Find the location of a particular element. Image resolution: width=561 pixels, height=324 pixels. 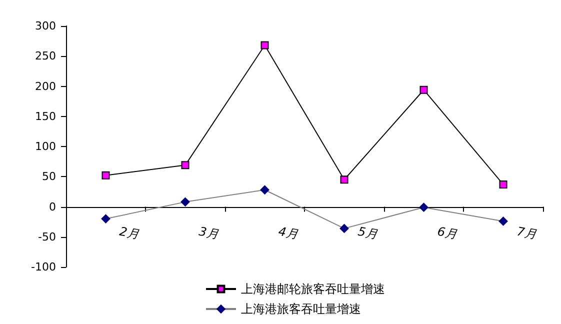

legend-label: 上海港旅客吞吐量增速 is located at coordinates (301, 309).